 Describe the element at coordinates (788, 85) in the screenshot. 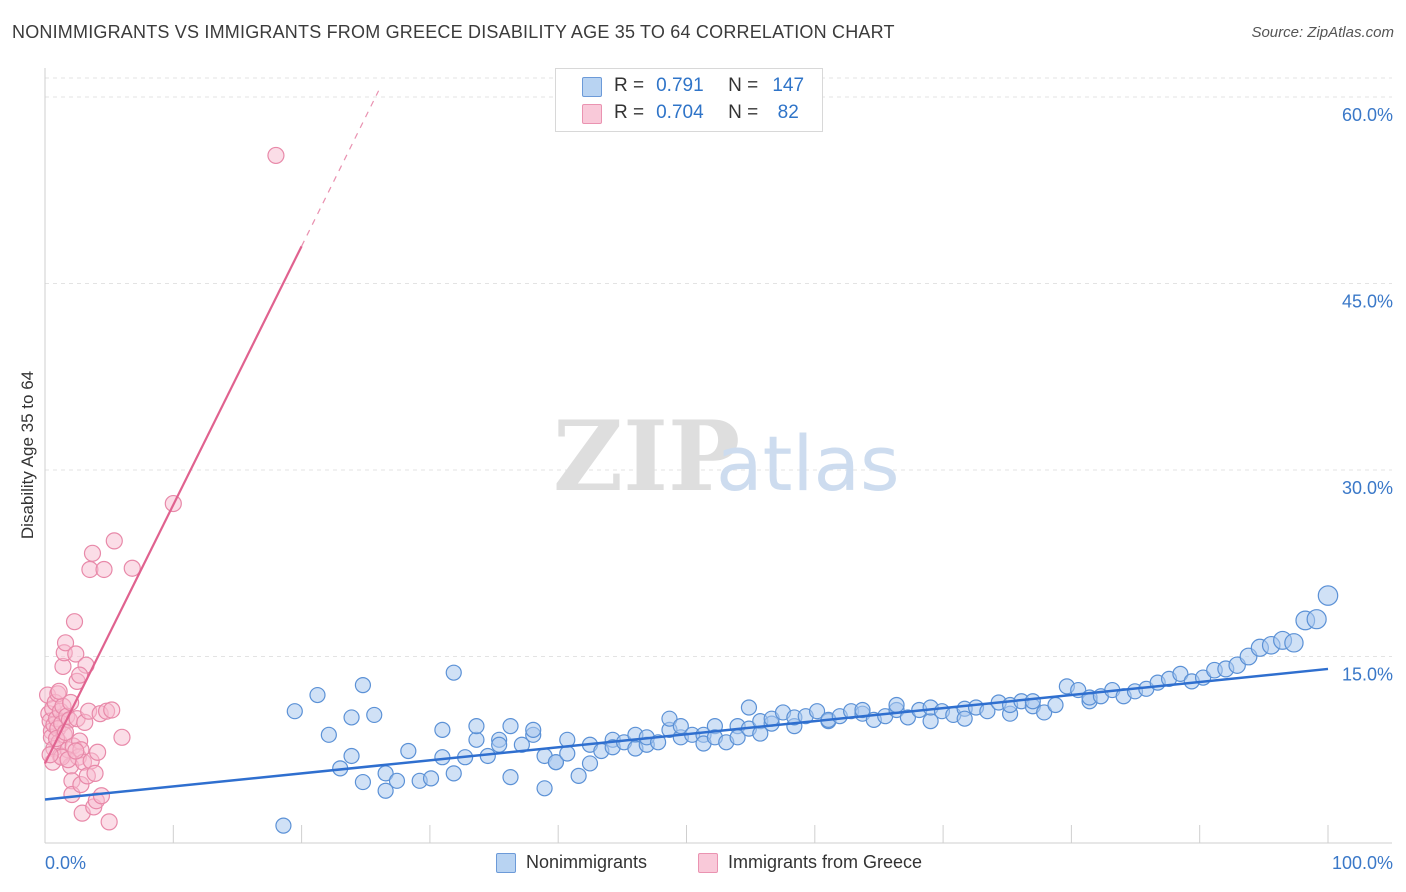

I see `legend-n-value: 147` at that location.